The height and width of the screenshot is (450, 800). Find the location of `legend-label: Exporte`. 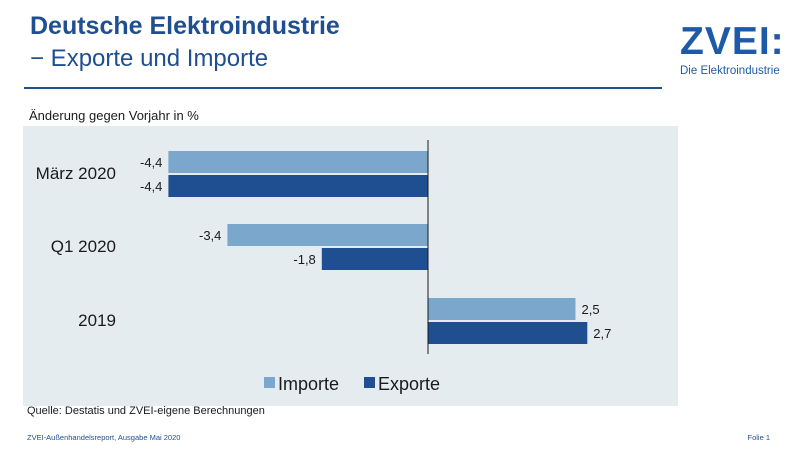

legend-label: Exporte is located at coordinates (409, 384).